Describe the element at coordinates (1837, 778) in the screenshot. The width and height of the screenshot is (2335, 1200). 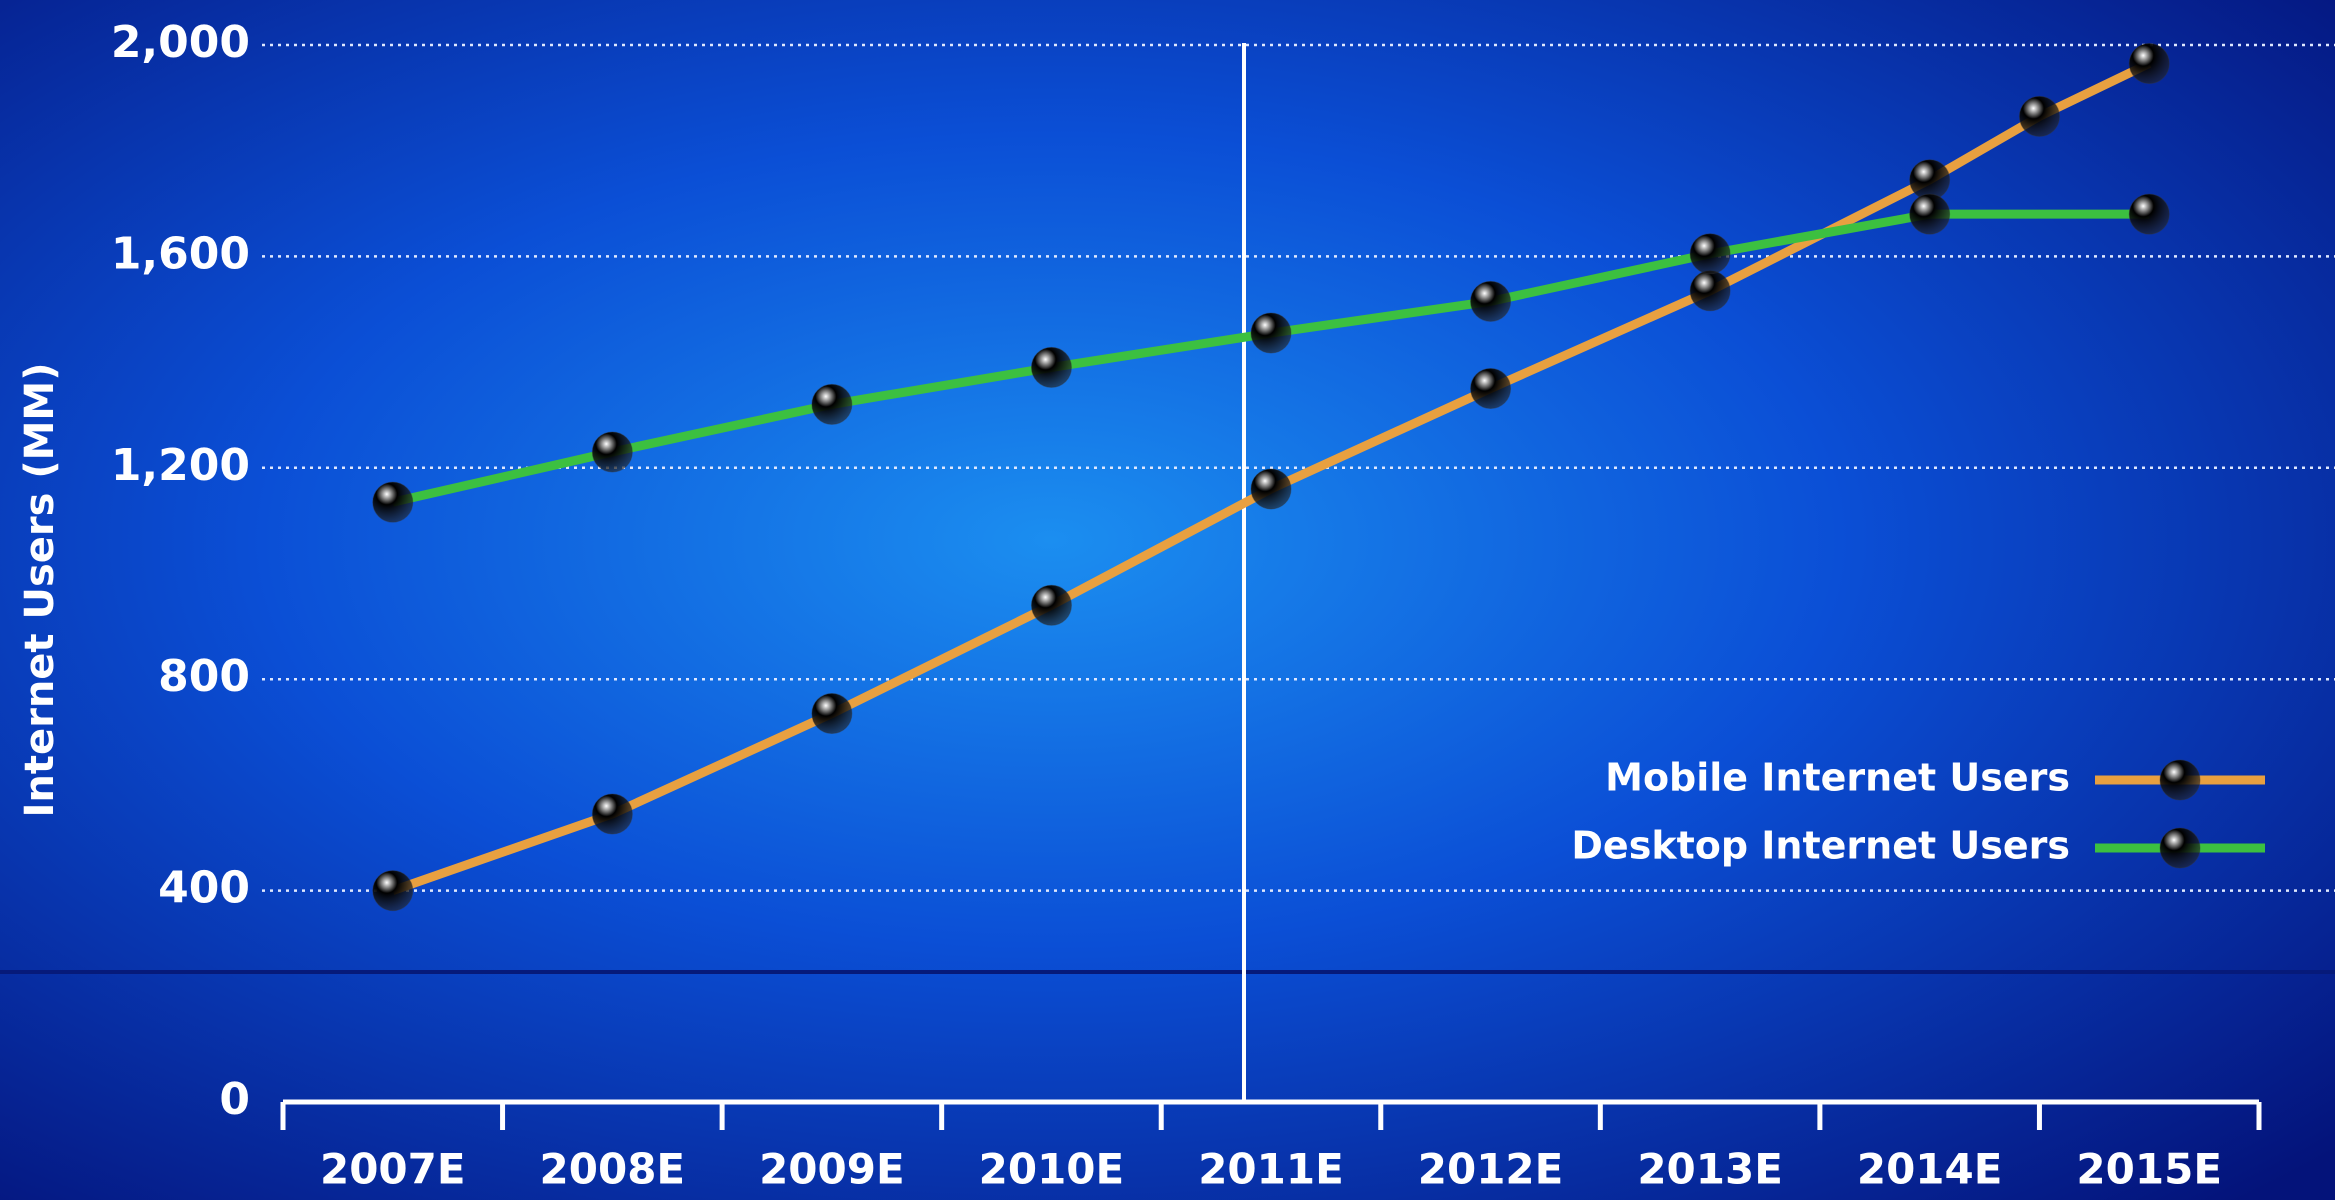
I see `legend-label: Mobile Internet Users` at that location.